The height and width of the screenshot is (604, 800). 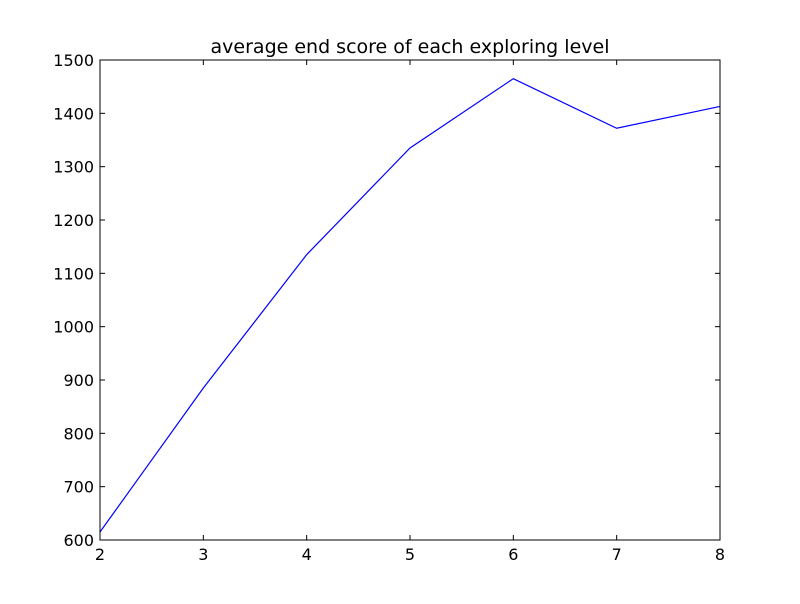 What do you see at coordinates (78, 487) in the screenshot?
I see `y-tick-label: 700` at bounding box center [78, 487].